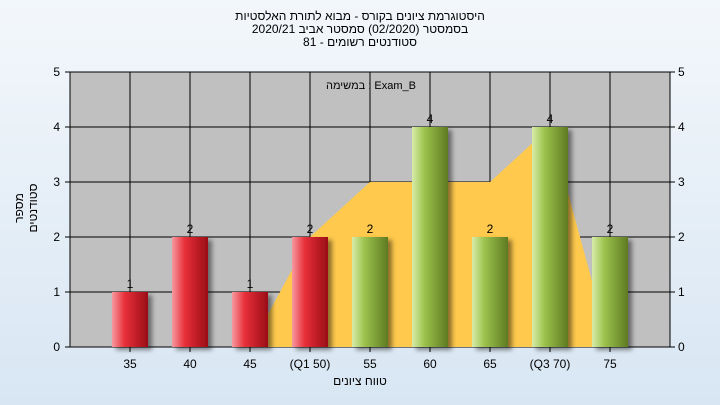 This screenshot has height=405, width=720. I want to click on y-tick-label-left: 5, so click(56, 72).